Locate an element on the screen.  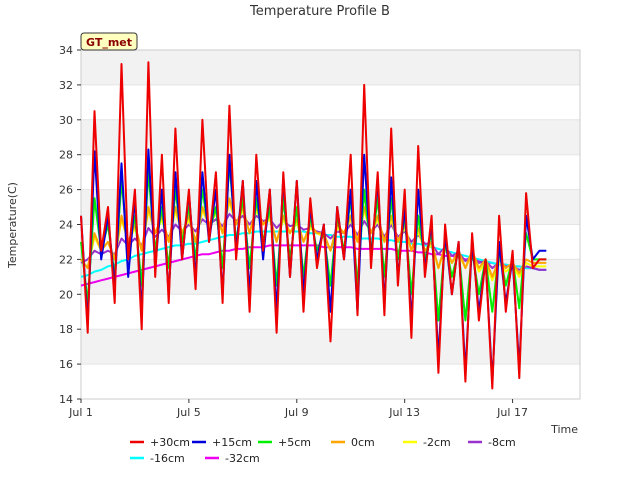
badge-label: GT_met is located at coordinates (109, 42).